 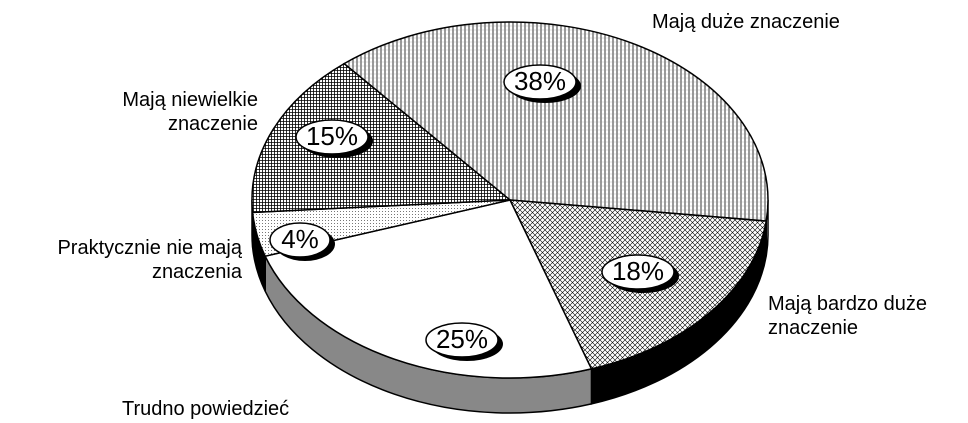 I want to click on value-label: 25%, so click(x=462, y=339).